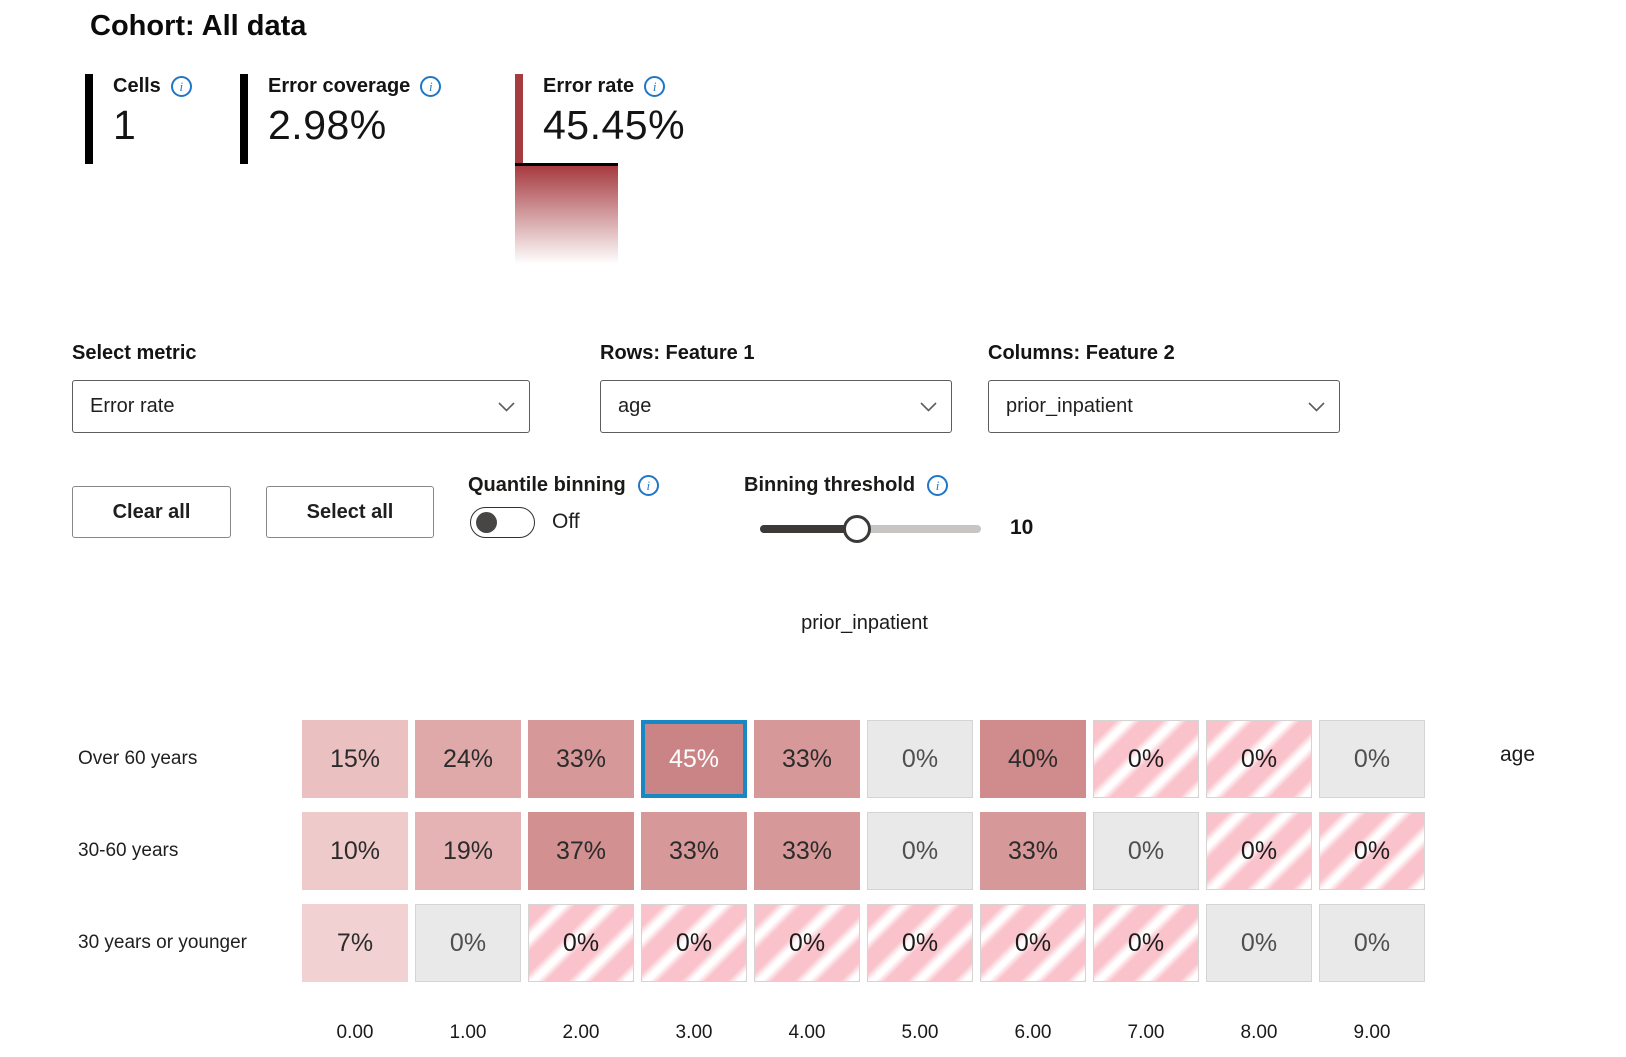 This screenshot has width=1626, height=1057. Describe the element at coordinates (776, 406) in the screenshot. I see `rows-feature-dropdown: age` at that location.